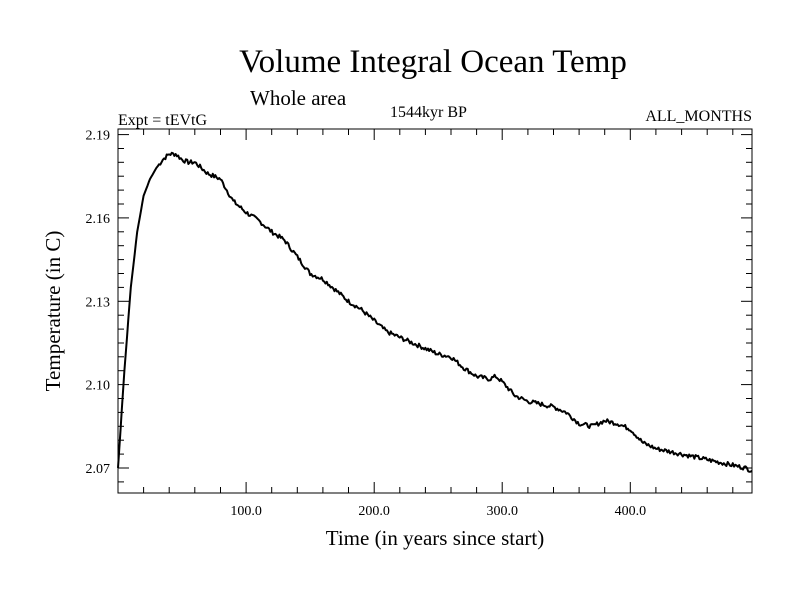 Image resolution: width=800 pixels, height=600 pixels. What do you see at coordinates (98, 219) in the screenshot?
I see `y-tick-label: 2.16` at bounding box center [98, 219].